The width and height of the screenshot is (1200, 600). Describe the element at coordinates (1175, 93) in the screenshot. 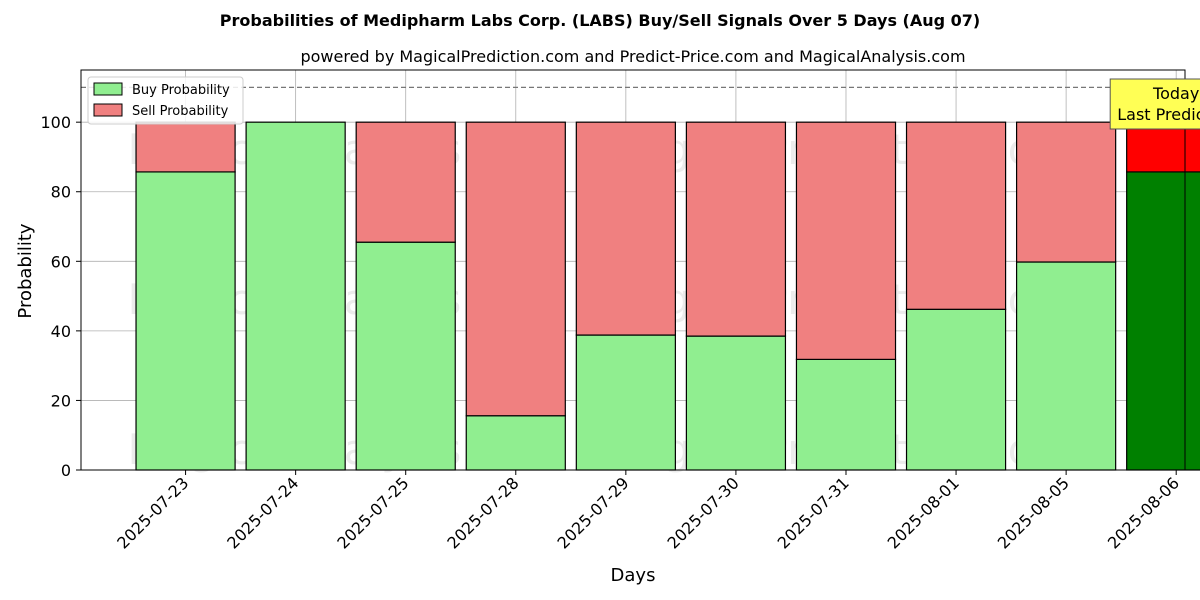

I see `annotation-line-1: Today` at that location.